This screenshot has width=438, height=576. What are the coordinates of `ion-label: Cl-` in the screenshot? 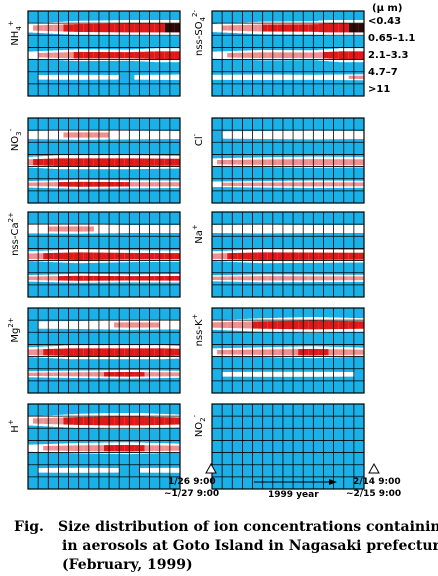 It's located at (198, 139).